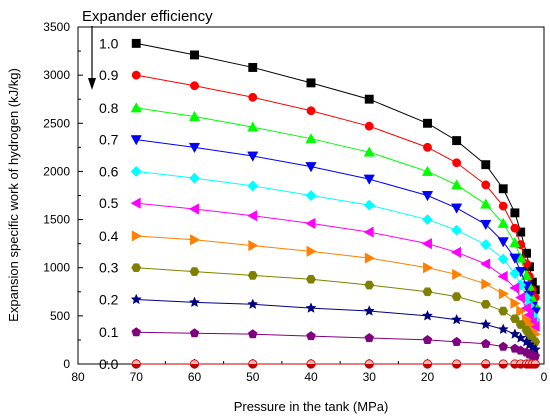 The image size is (550, 418). What do you see at coordinates (109, 140) in the screenshot?
I see `efficiency-label: 0.7` at bounding box center [109, 140].